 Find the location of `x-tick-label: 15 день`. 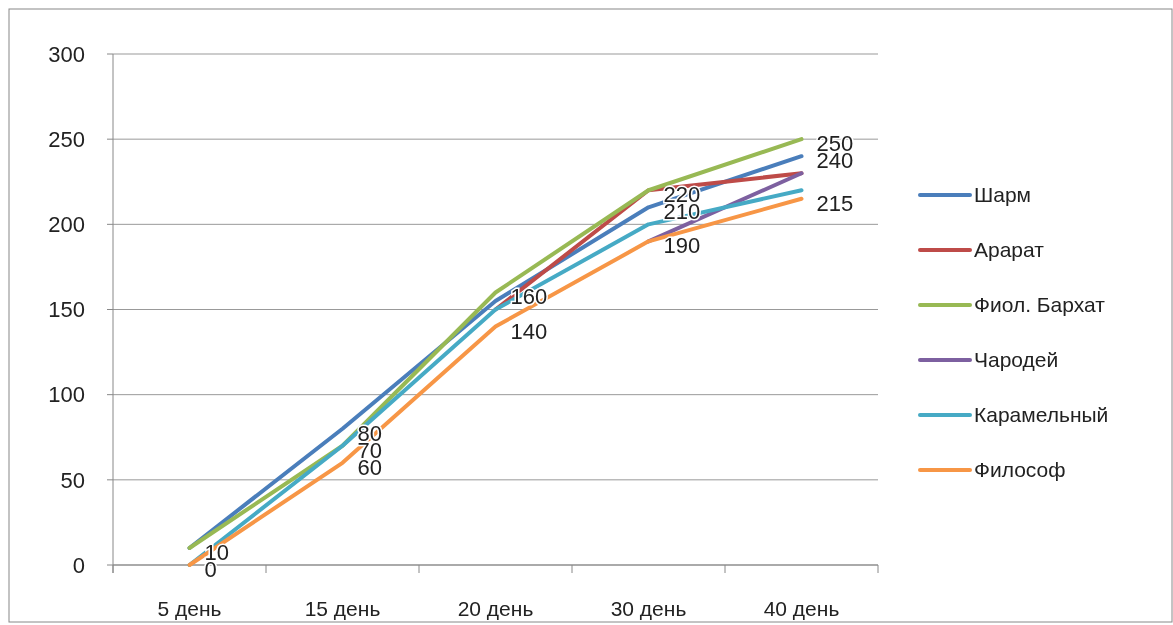

x-tick-label: 15 день is located at coordinates (342, 608).